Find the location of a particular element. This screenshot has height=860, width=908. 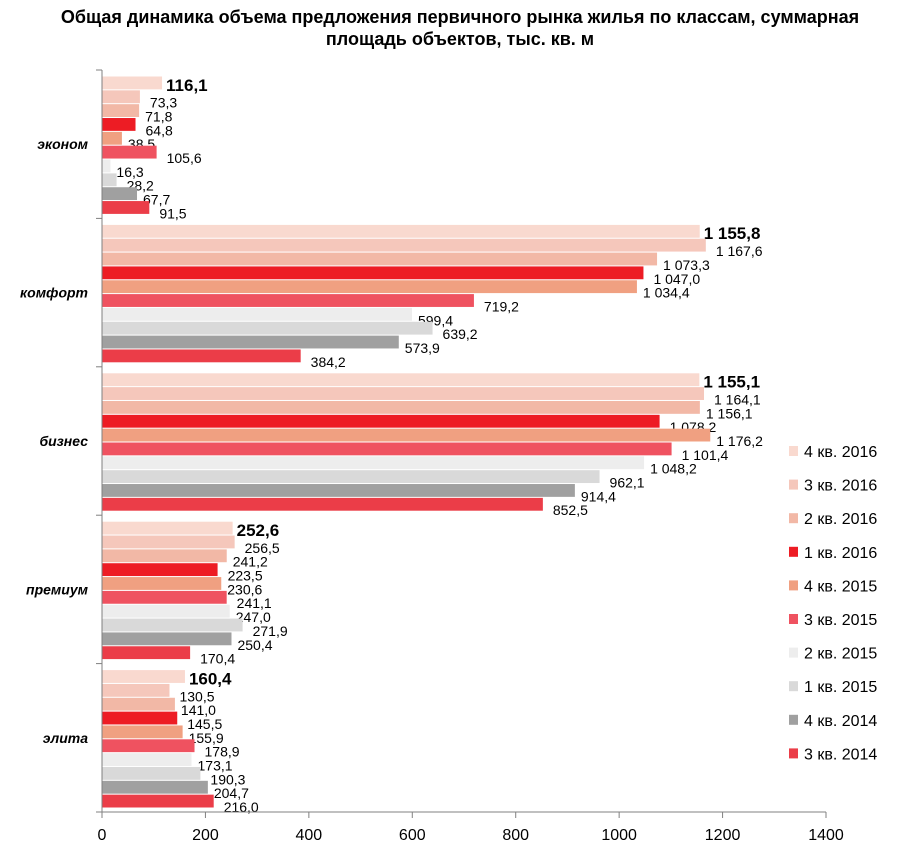

data-label: 250,4 is located at coordinates (254, 645).